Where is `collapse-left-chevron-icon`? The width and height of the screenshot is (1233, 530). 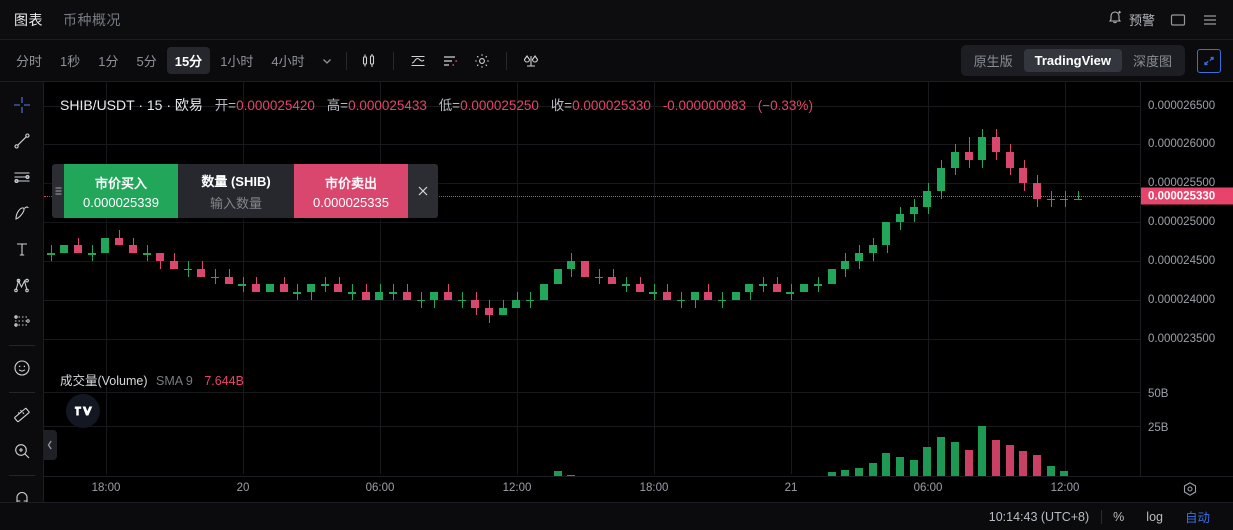 collapse-left-chevron-icon is located at coordinates (50, 445).